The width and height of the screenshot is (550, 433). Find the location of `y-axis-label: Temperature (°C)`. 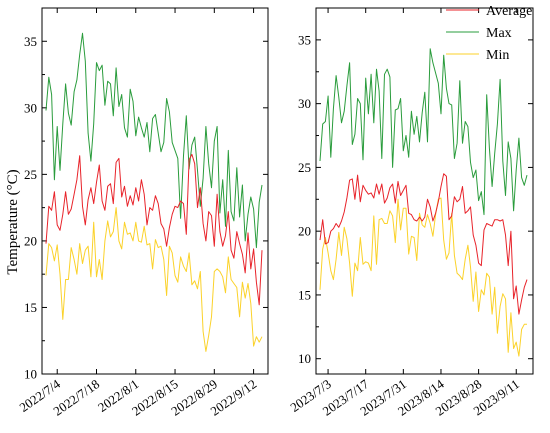

y-axis-label: Temperature (°C) is located at coordinates (13, 221).